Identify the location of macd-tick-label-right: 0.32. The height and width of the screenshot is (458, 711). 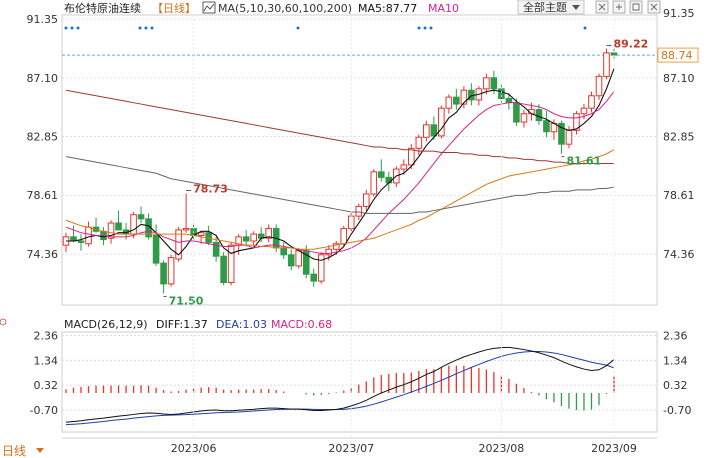
(675, 385).